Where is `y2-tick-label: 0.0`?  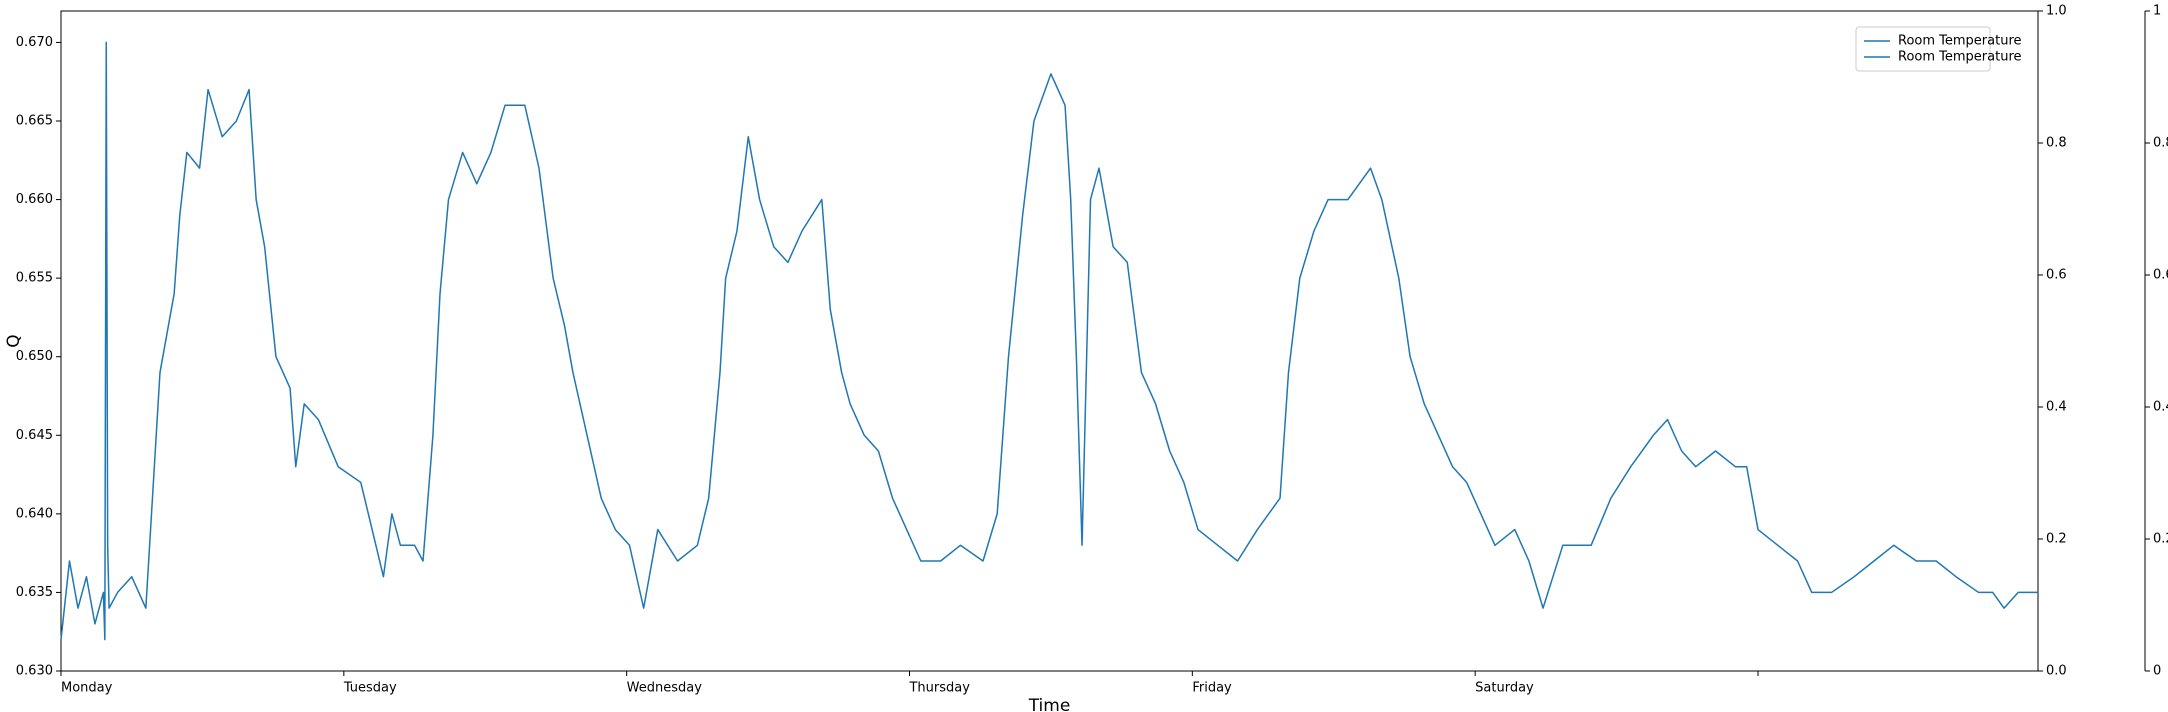
y2-tick-label: 0.0 is located at coordinates (2056, 671).